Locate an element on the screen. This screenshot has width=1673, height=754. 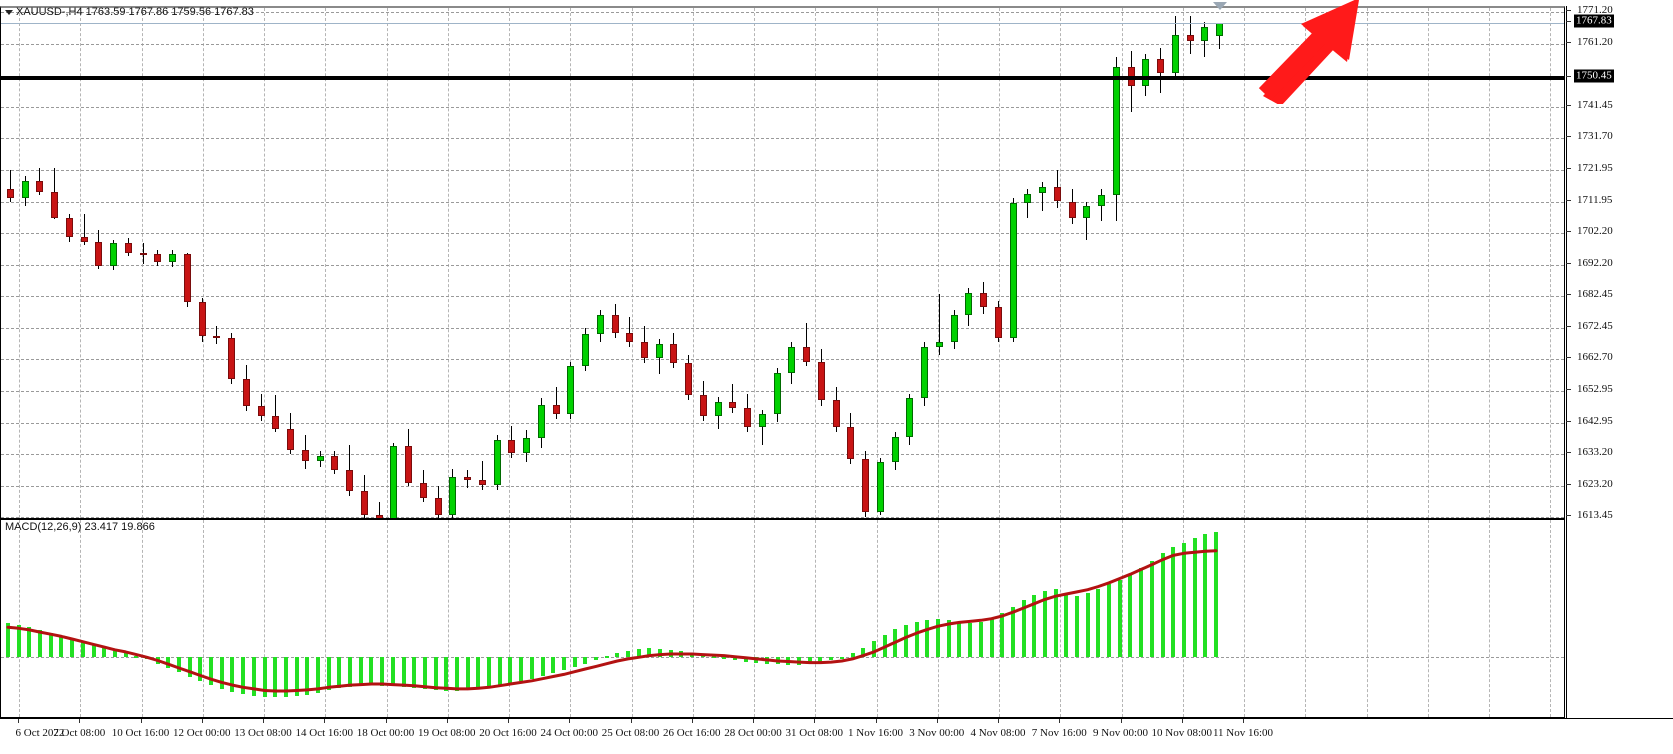
date-axis-label: 25 Oct 08:00 is located at coordinates (630, 733).